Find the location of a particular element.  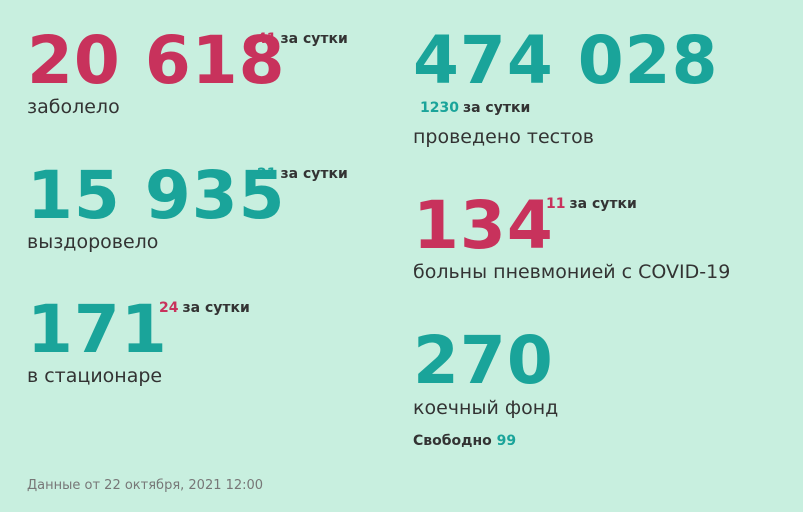

infected-delta: 41 за сутки is located at coordinates (302, 39).